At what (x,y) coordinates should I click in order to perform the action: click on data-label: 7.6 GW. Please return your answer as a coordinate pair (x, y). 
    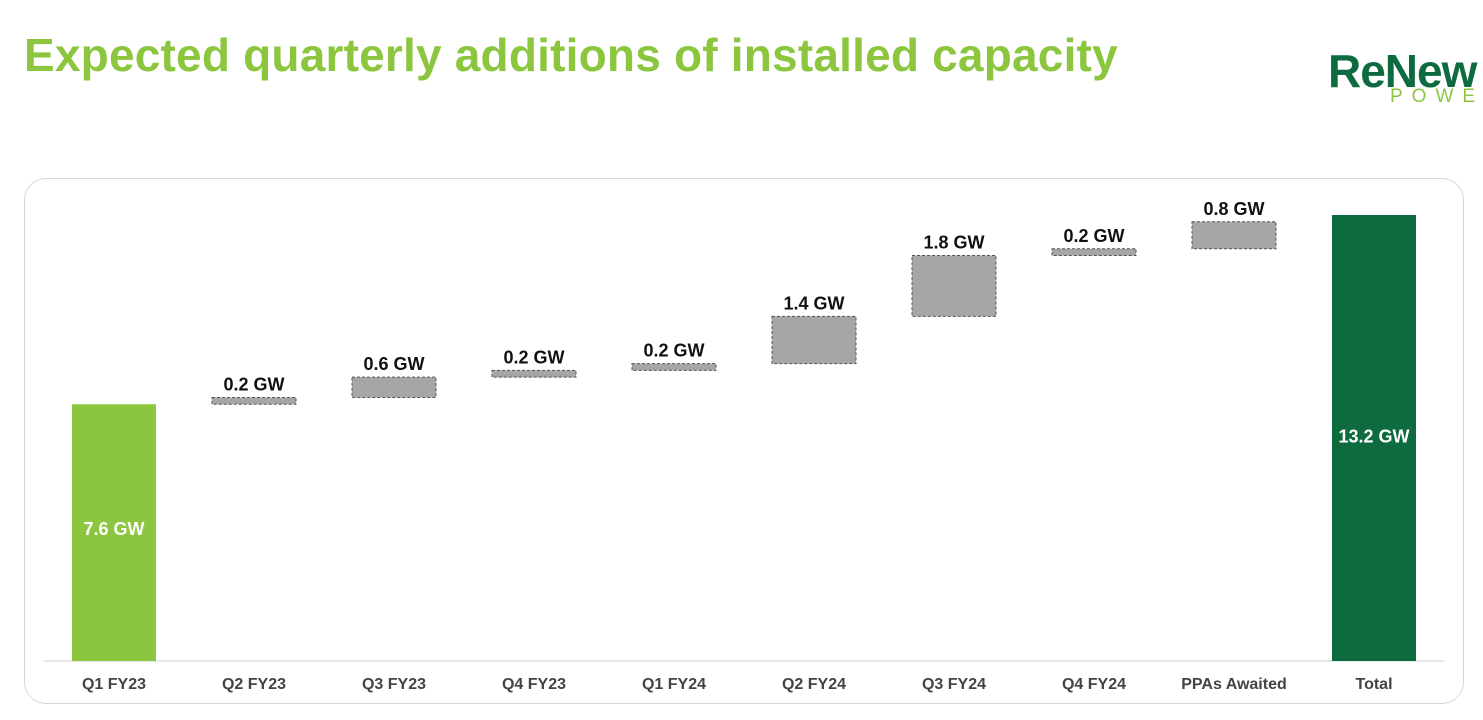
    Looking at the image, I should click on (113, 529).